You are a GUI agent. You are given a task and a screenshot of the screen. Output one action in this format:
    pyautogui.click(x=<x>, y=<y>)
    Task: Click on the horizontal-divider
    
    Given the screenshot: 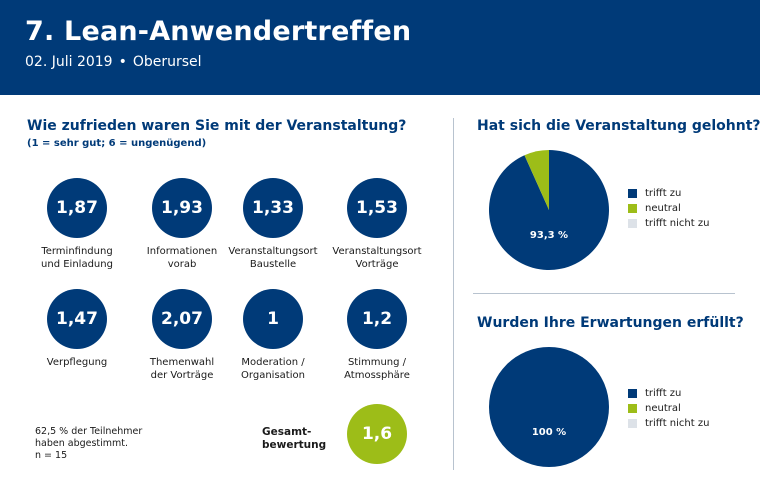 What is the action you would take?
    pyautogui.click(x=604, y=293)
    